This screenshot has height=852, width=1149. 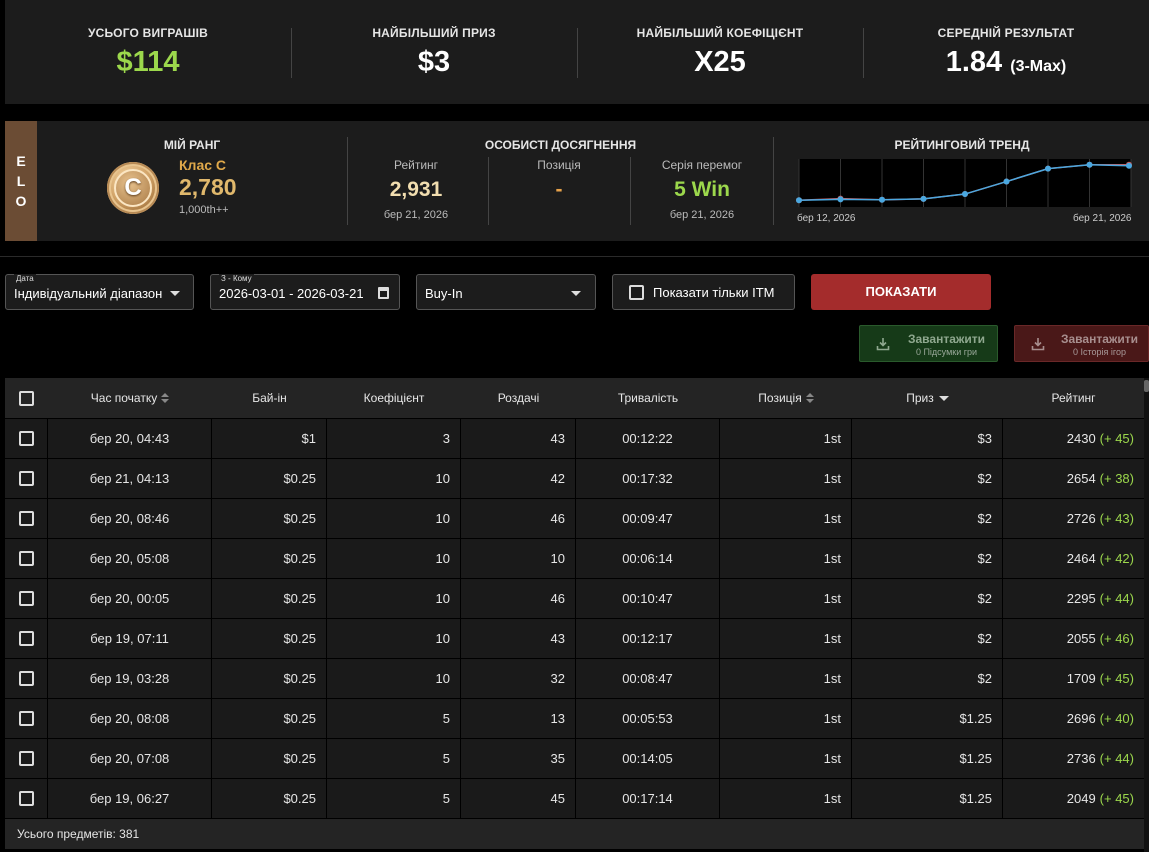 What do you see at coordinates (269, 398) in the screenshot?
I see `column-header-buyin: Бай-ін` at bounding box center [269, 398].